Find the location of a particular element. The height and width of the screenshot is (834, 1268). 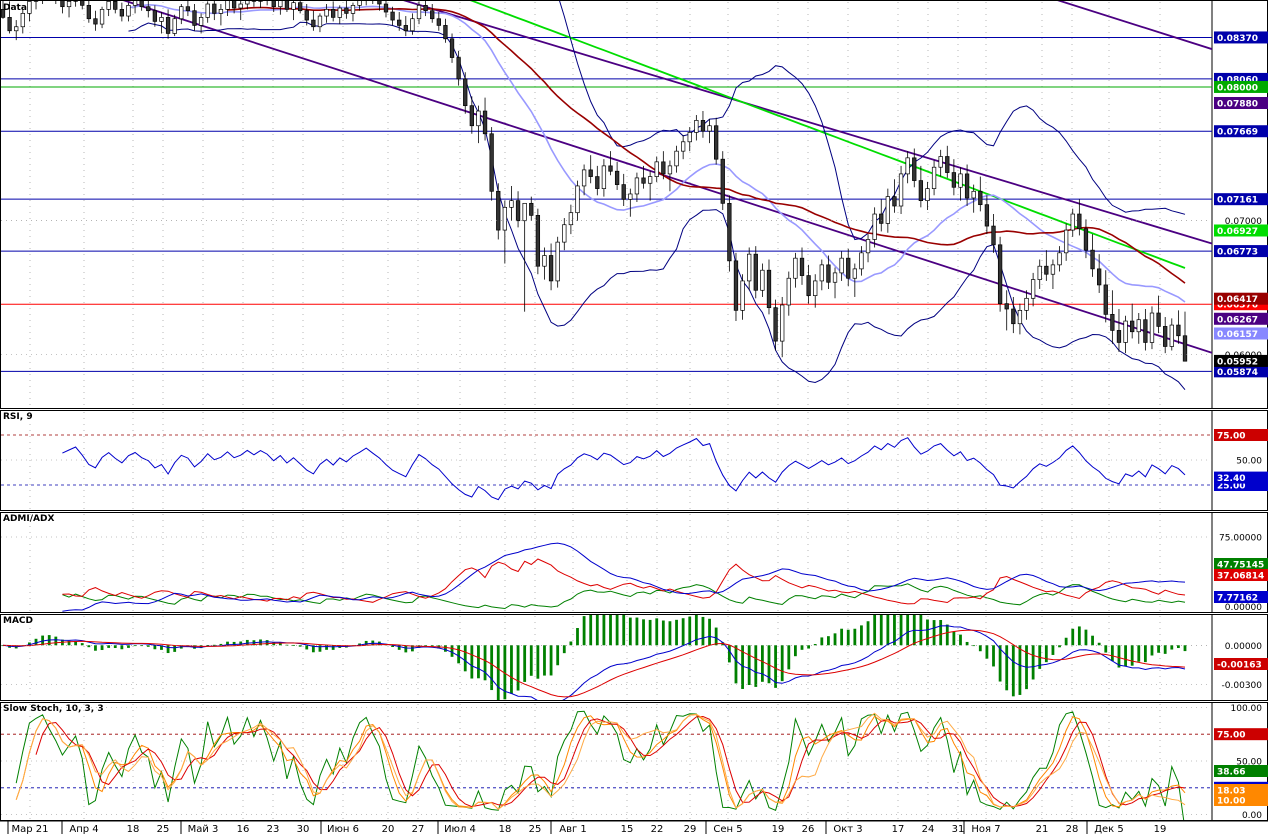

stoch-value-tag: 38.66 is located at coordinates (1241, 771).